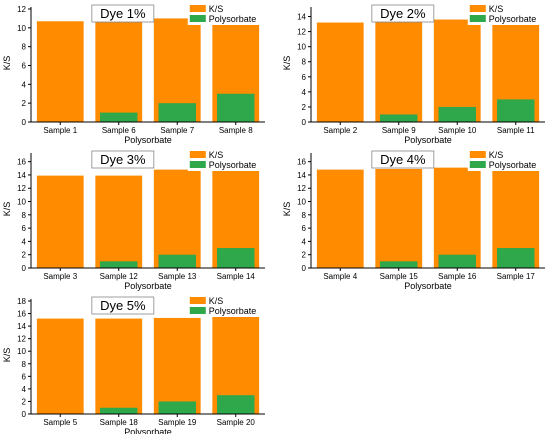  I want to click on x-tick-label: Sample 20, so click(236, 422).